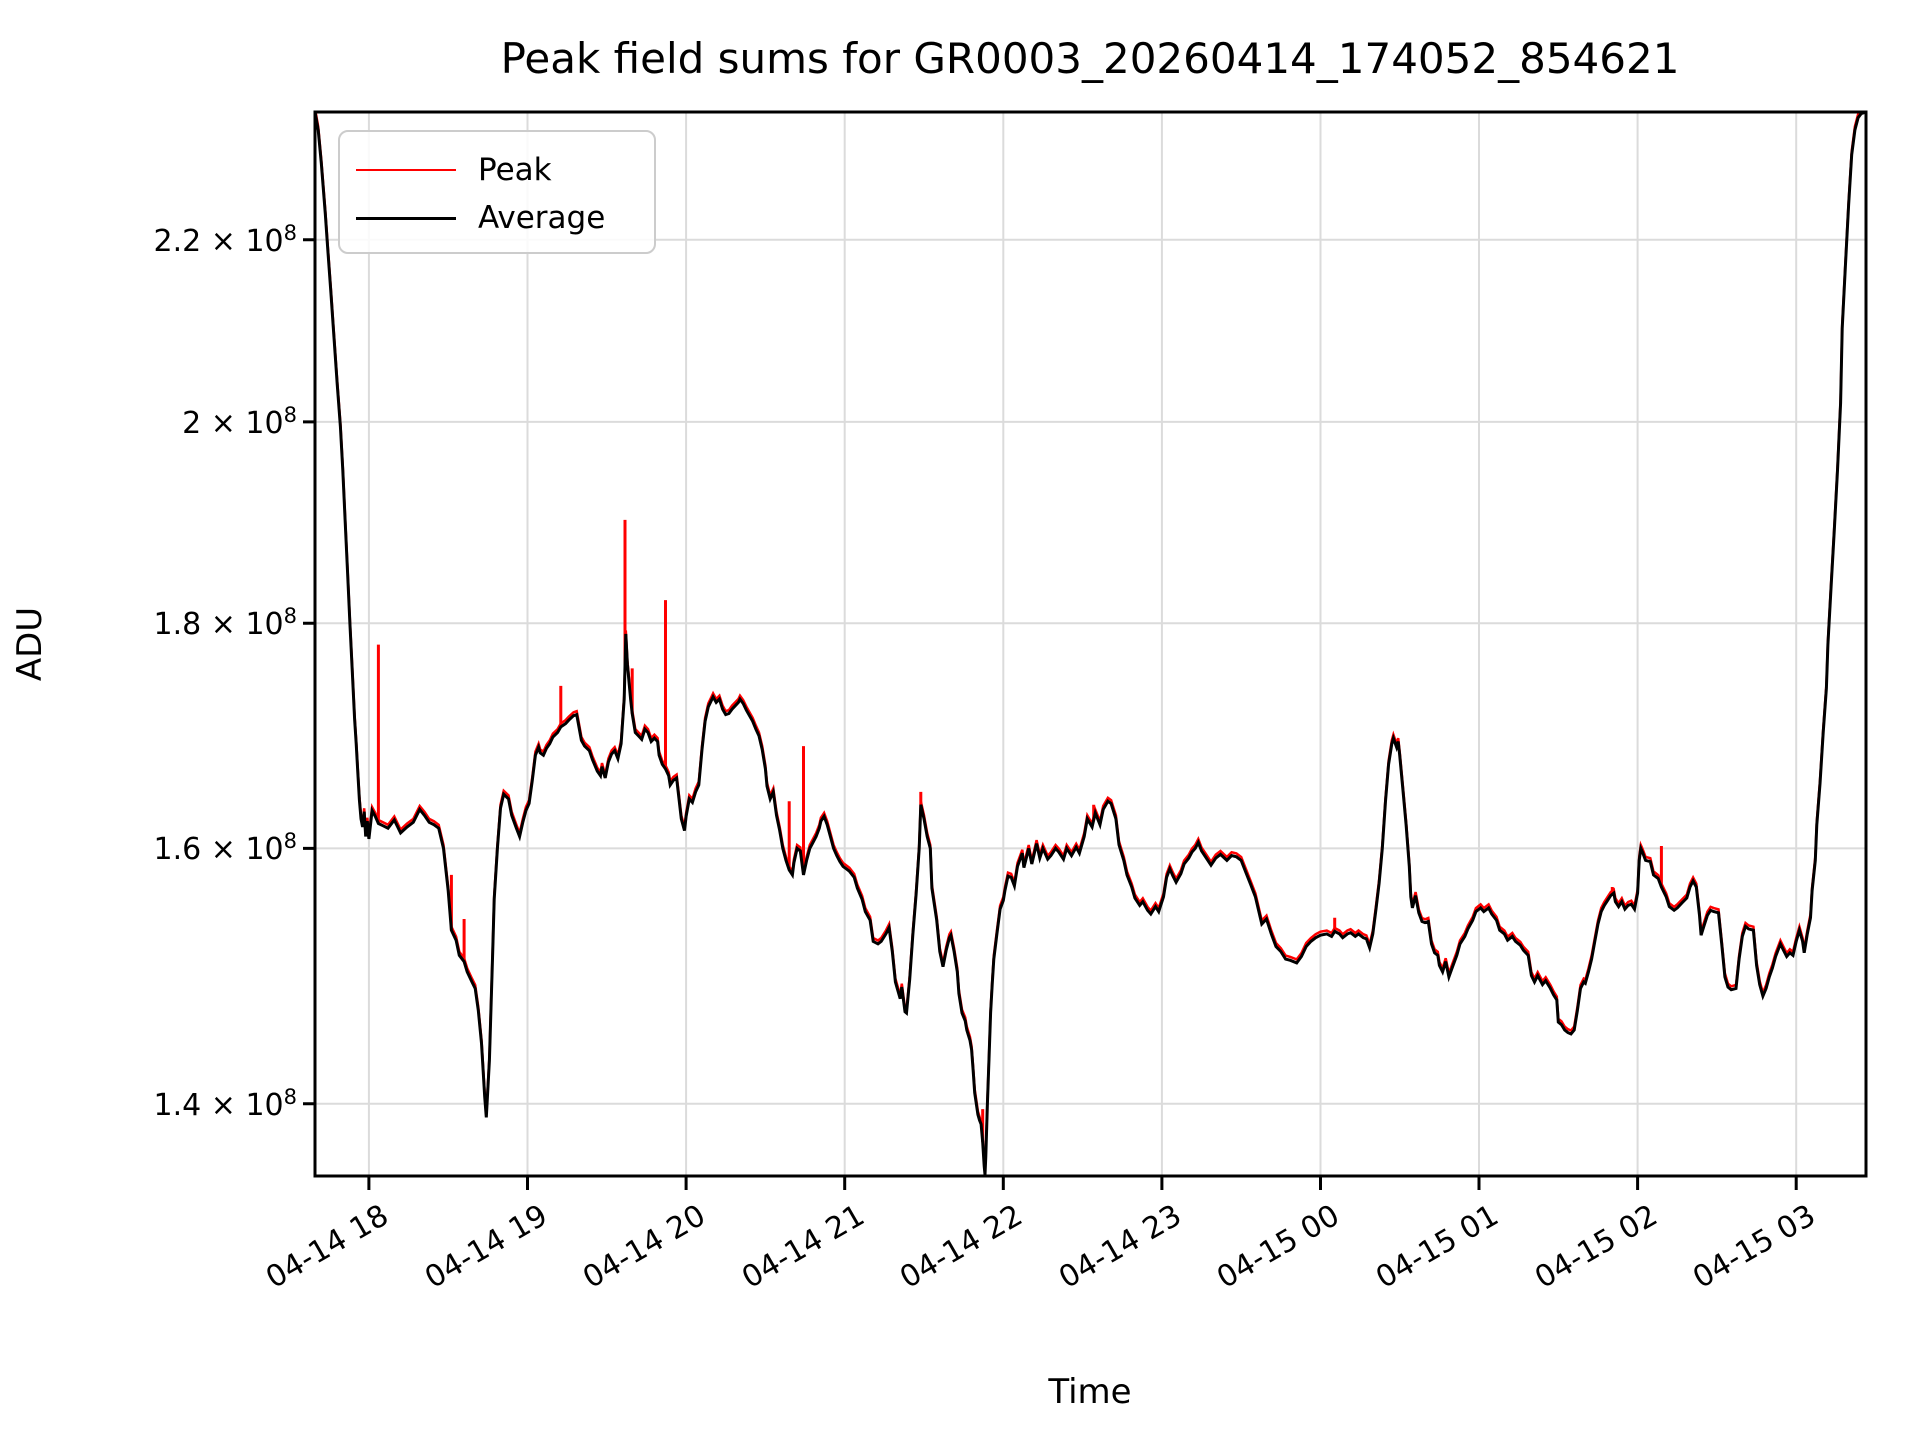  I want to click on peak-line-swatch, so click(406, 170).